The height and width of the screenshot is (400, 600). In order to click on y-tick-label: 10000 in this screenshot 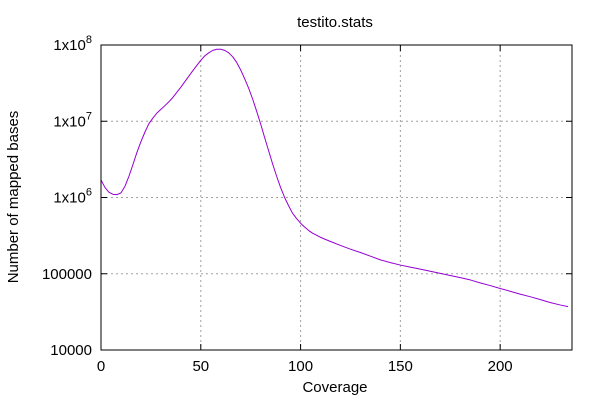, I will do `click(71, 350)`.